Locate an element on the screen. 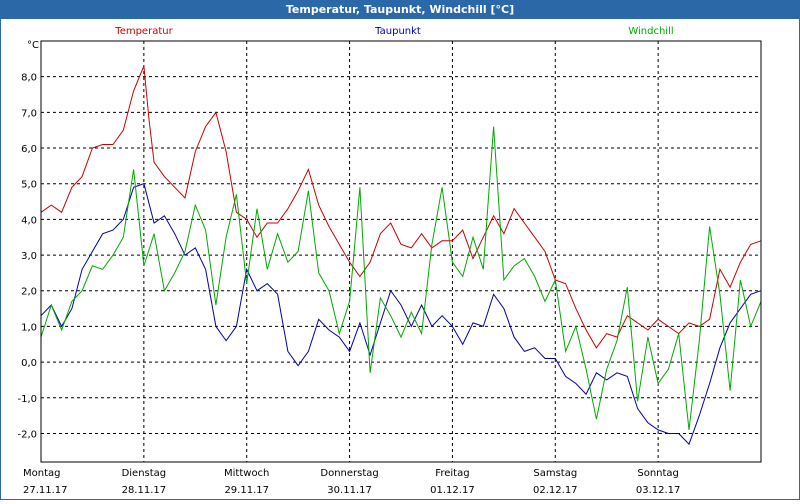  y-tick-label: 3,0 is located at coordinates (29, 256).